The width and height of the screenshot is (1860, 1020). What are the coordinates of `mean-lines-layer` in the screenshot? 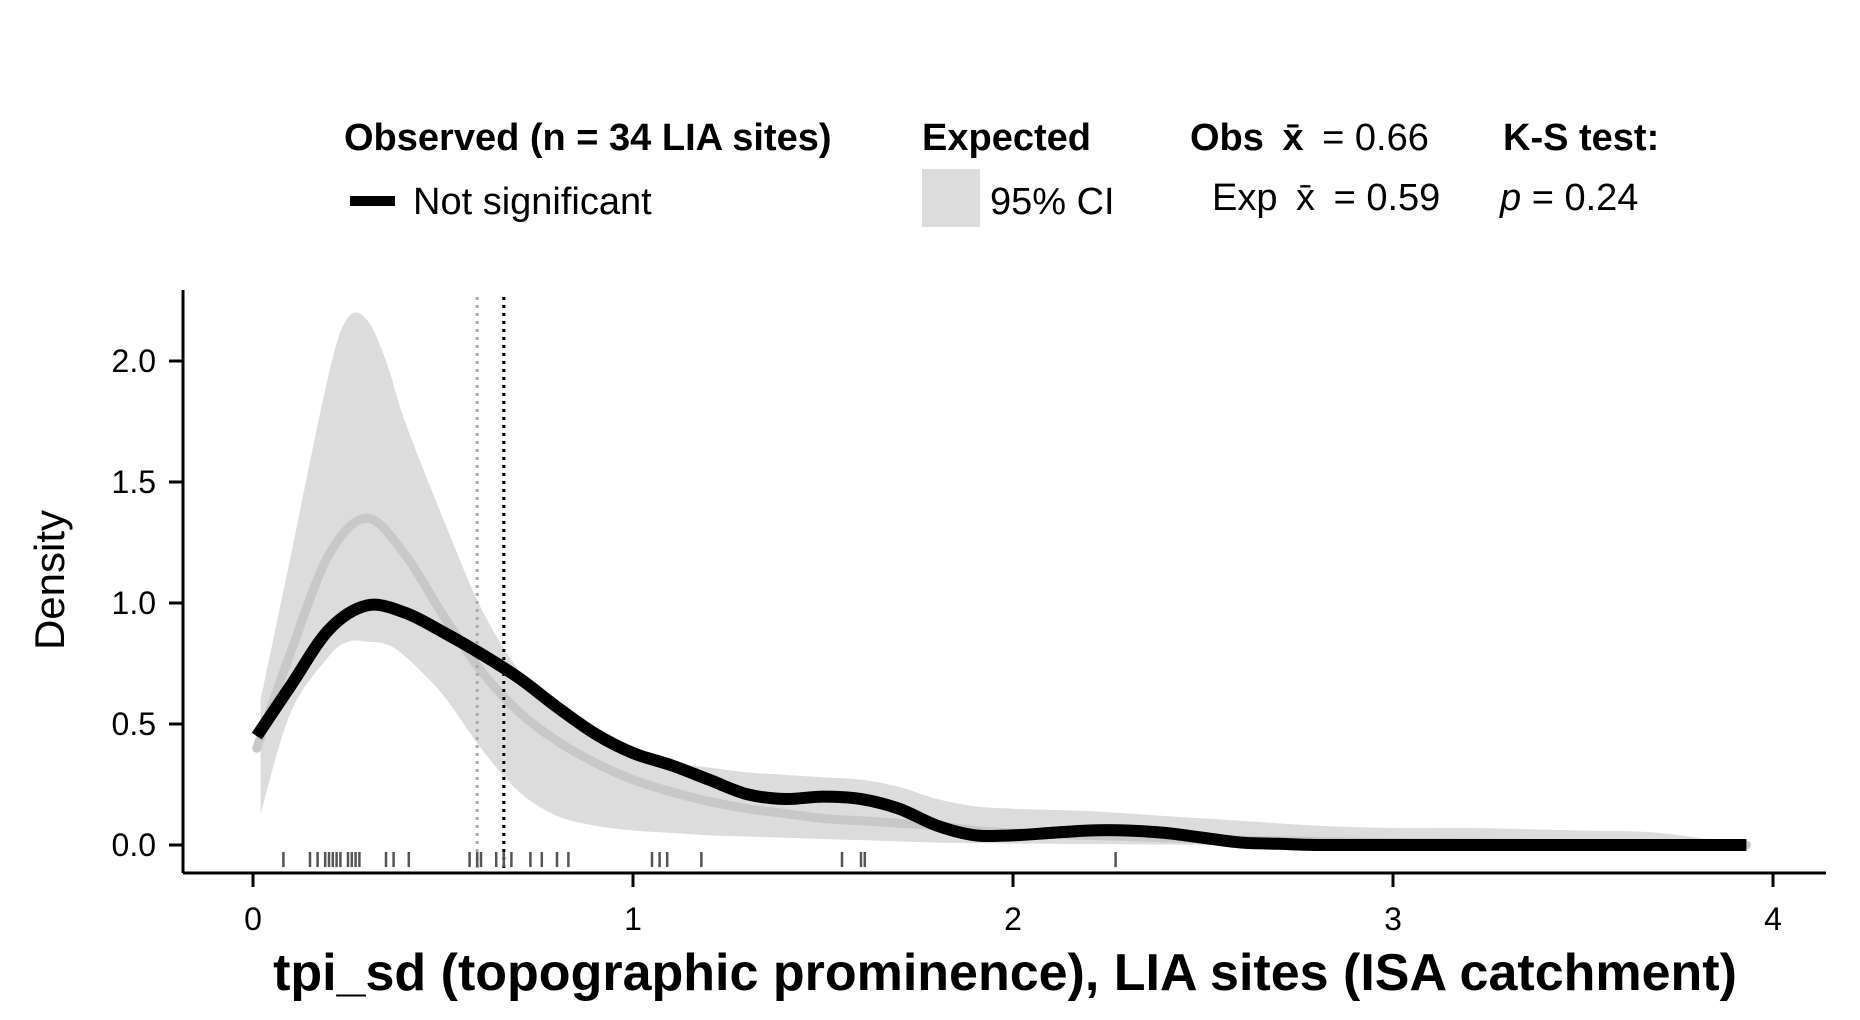 It's located at (490, 584).